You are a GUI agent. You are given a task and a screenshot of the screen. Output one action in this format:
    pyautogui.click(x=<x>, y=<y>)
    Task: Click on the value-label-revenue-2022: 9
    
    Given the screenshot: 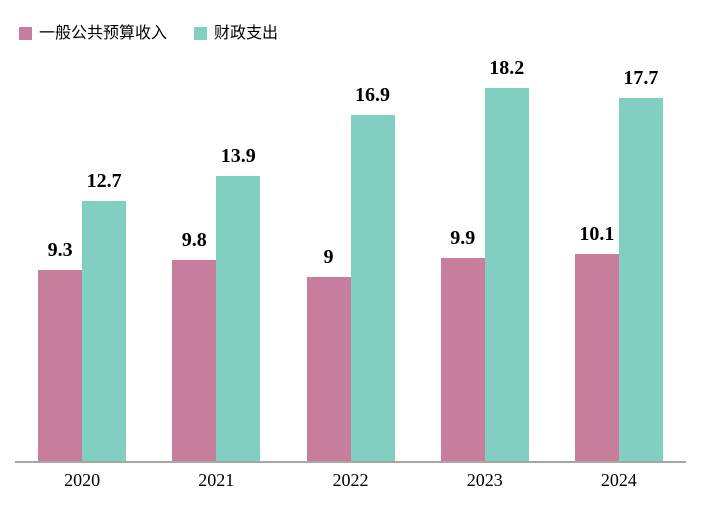 What is the action you would take?
    pyautogui.click(x=328, y=256)
    